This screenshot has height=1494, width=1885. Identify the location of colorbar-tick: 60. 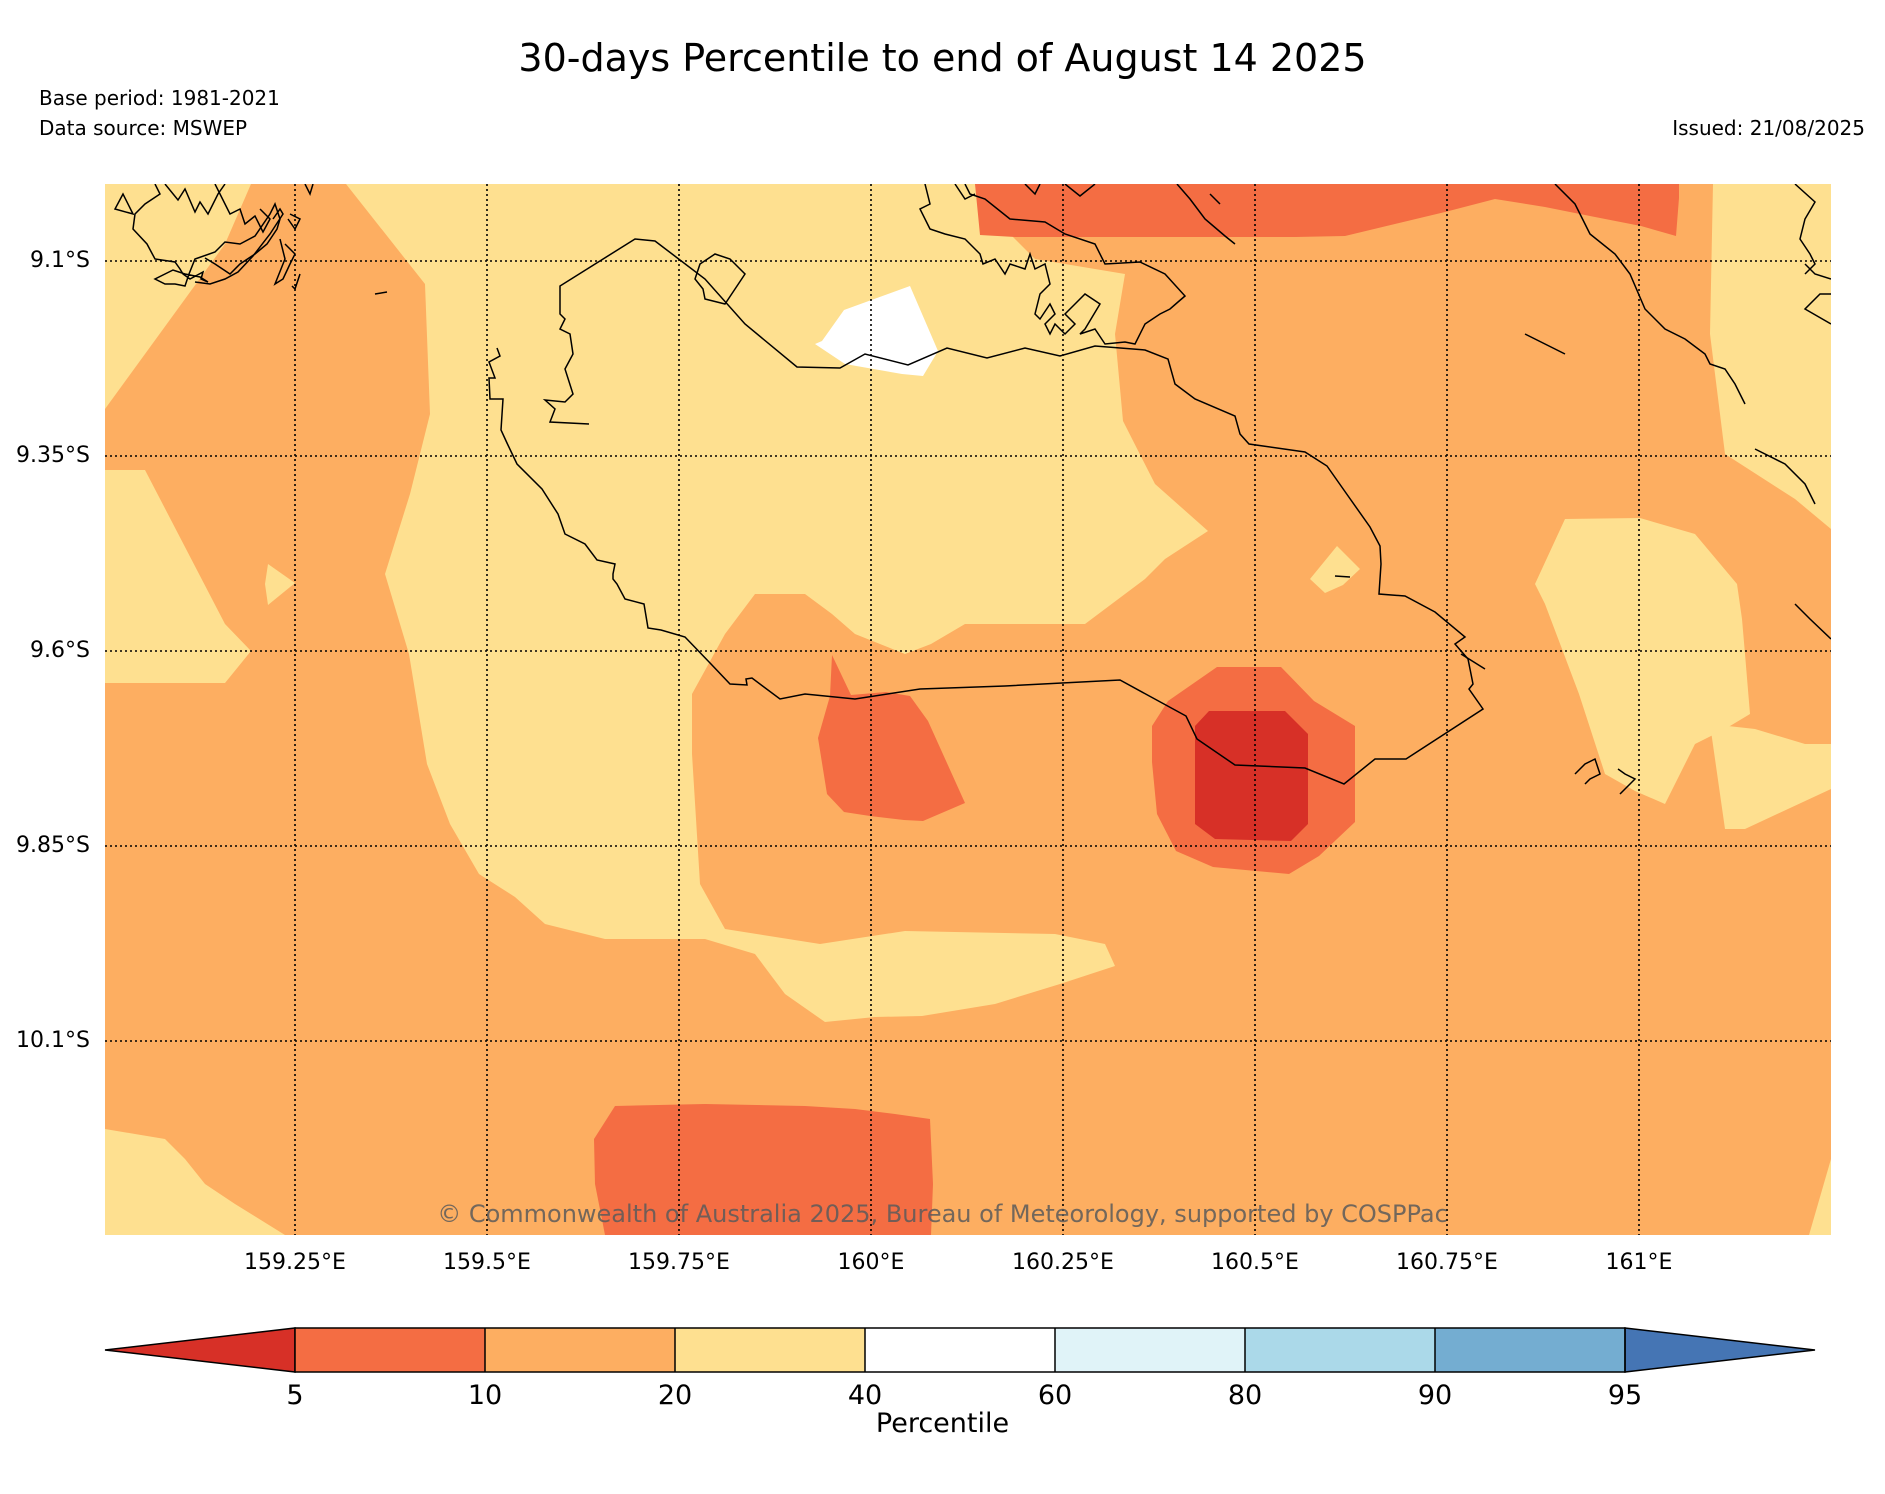
(1055, 1395).